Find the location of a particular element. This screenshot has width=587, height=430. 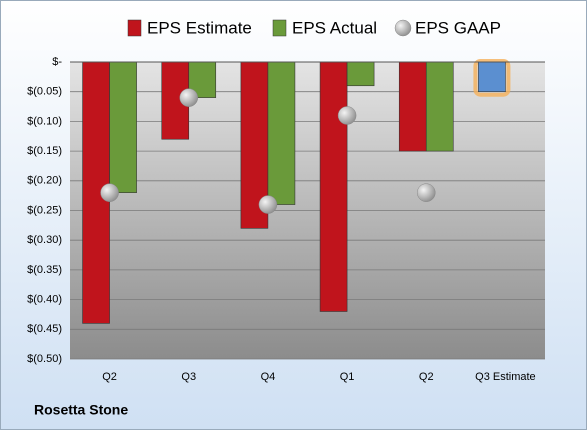

x-tick-label: Q3 is located at coordinates (188, 377).